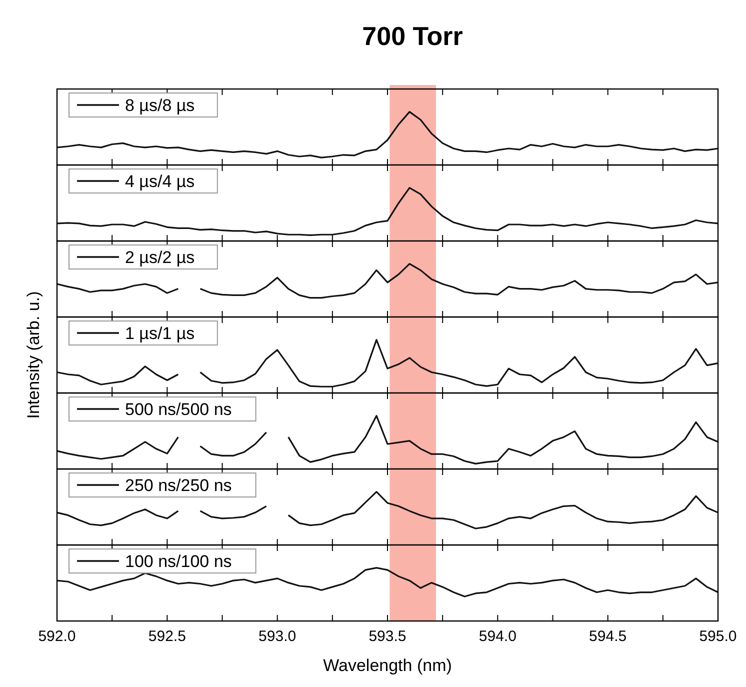 This screenshot has width=746, height=687. I want to click on legend-label: 500 ns/500 ns, so click(178, 409).